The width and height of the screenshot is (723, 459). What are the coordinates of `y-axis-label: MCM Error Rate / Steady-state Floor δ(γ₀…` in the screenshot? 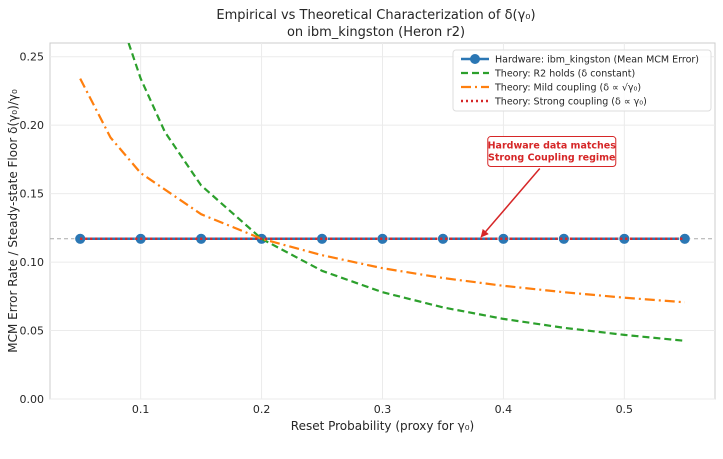 It's located at (13, 221).